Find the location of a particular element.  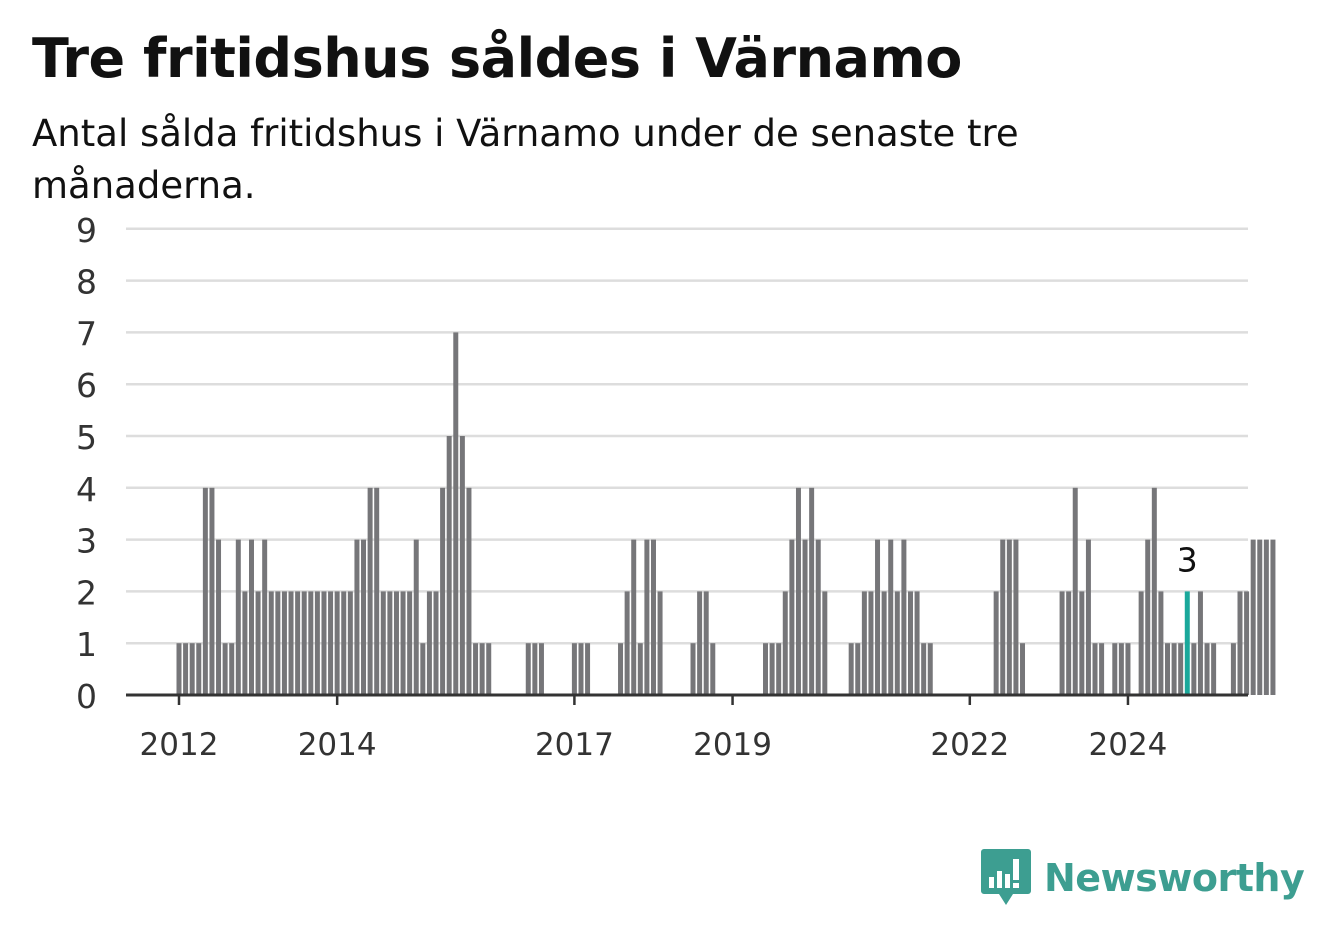

annotations: 3 is located at coordinates (1187, 559).